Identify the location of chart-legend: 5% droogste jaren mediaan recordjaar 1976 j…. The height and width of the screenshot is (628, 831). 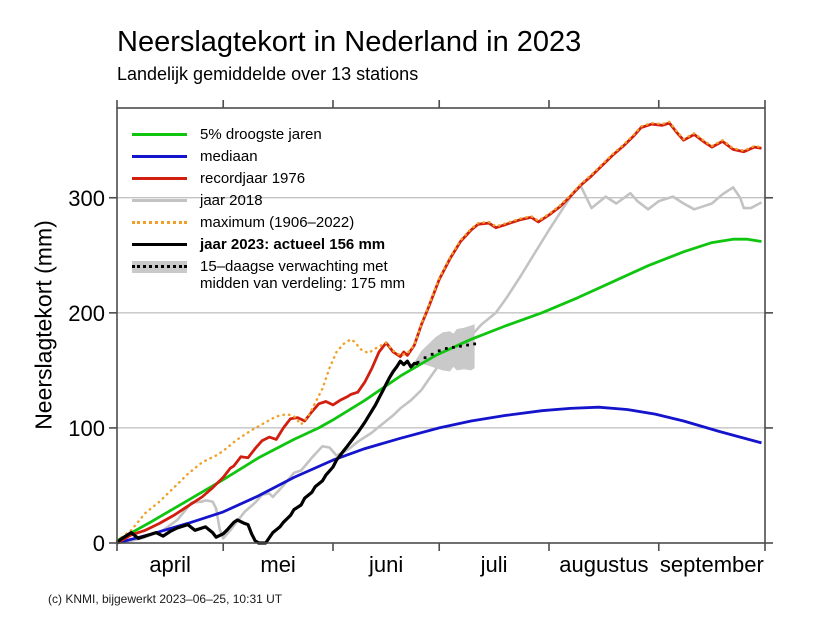
(268, 207).